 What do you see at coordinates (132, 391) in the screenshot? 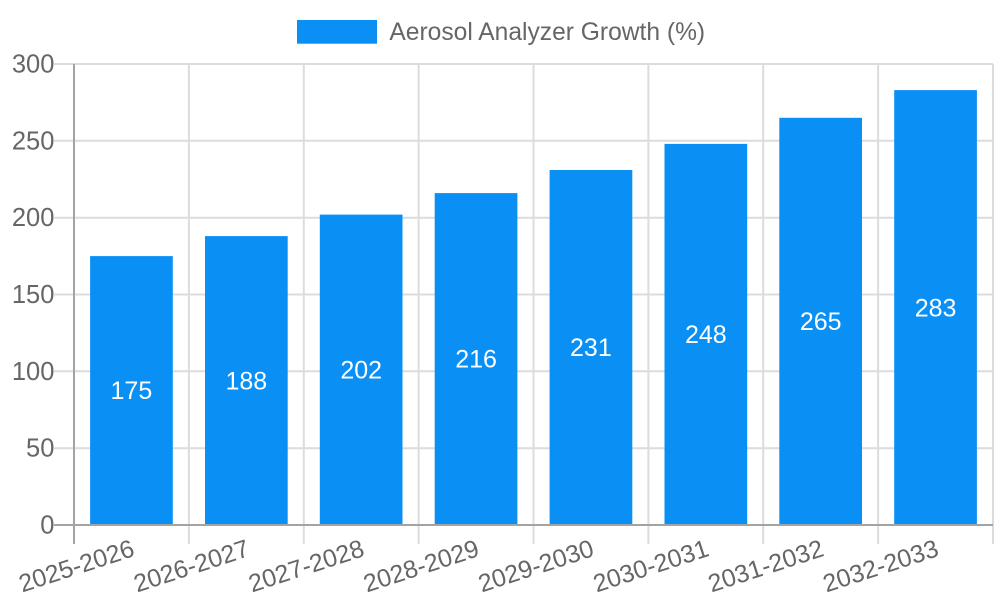
I see `svg-text: 175` at bounding box center [132, 391].